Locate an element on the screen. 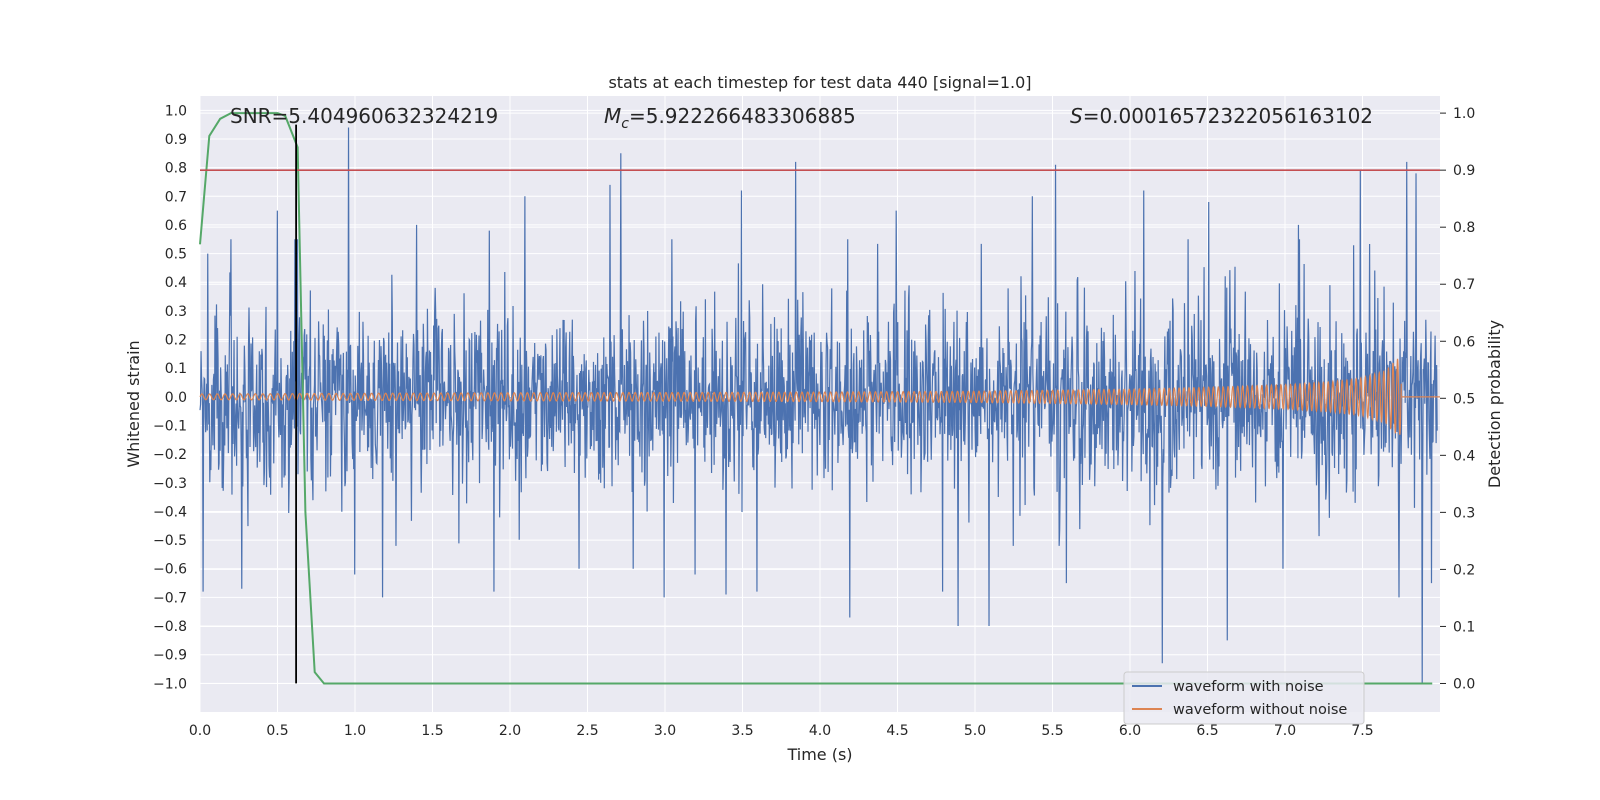  y-right-tick-label: 0.3 is located at coordinates (1464, 513).